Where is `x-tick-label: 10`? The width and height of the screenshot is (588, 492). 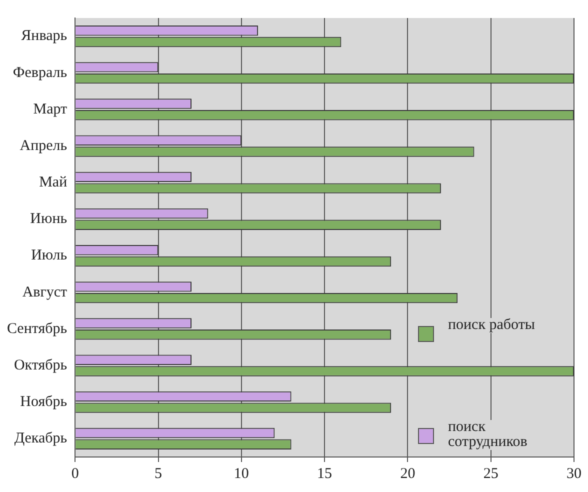
x-tick-label: 10 is located at coordinates (241, 474).